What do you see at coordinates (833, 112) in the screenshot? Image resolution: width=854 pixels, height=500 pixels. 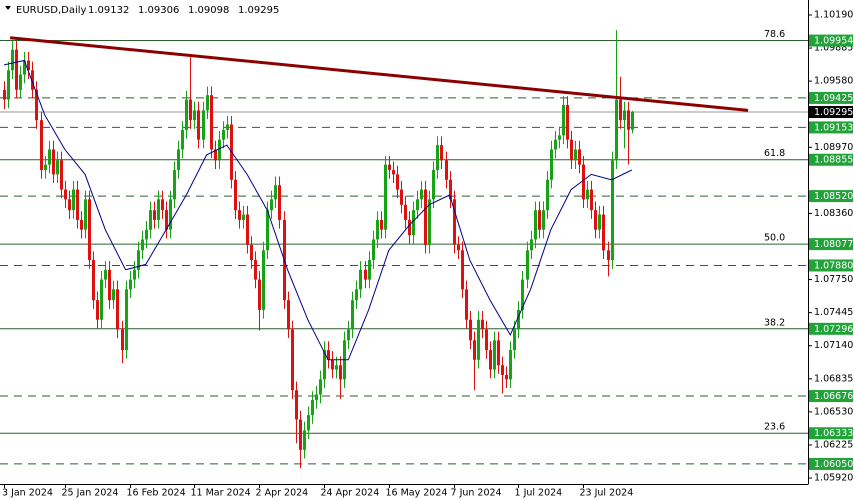 I see `price-label: 1.09295` at bounding box center [833, 112].